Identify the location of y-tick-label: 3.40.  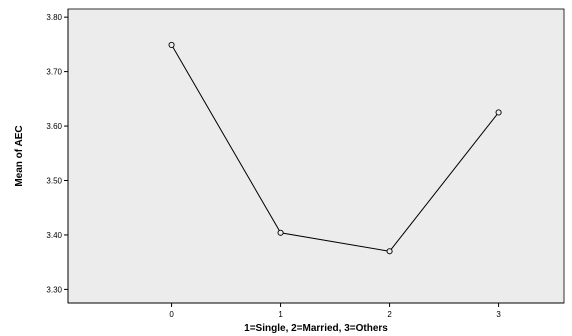
(54, 235).